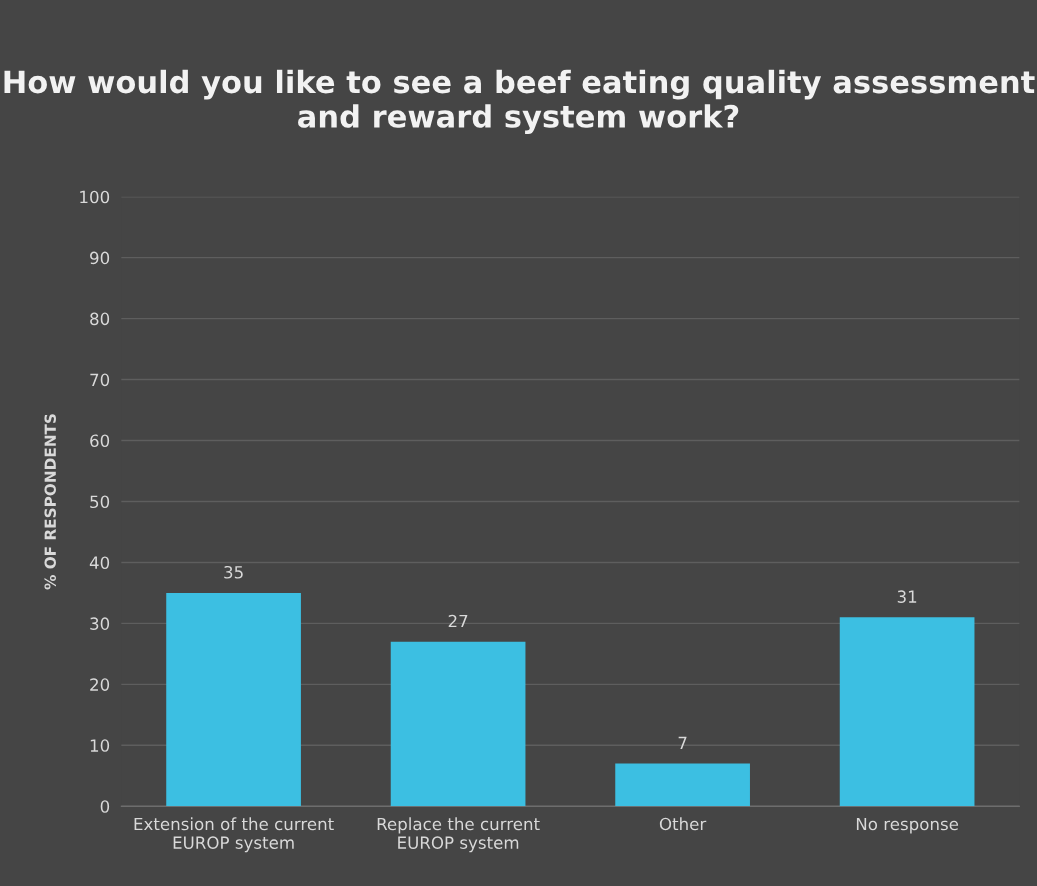 This screenshot has height=886, width=1037. What do you see at coordinates (233, 572) in the screenshot?
I see `data-label: 35` at bounding box center [233, 572].